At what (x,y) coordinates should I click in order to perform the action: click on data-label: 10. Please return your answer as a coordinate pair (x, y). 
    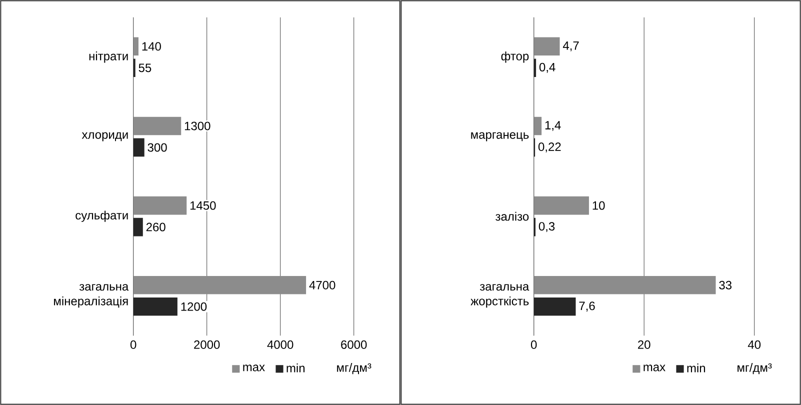
    Looking at the image, I should click on (598, 205).